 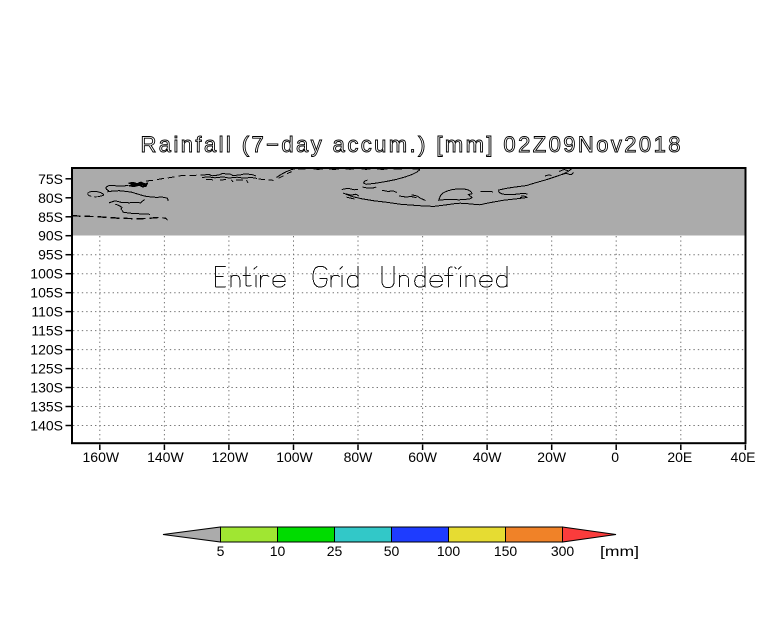 I want to click on svg-text: 85S, so click(x=50, y=217).